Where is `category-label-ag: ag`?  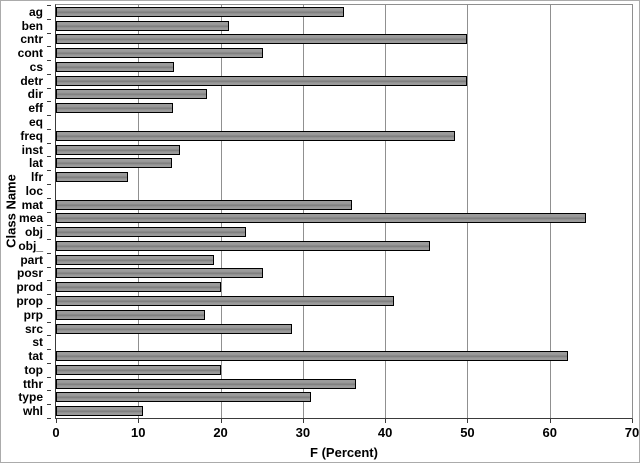 category-label-ag: ag is located at coordinates (35, 11).